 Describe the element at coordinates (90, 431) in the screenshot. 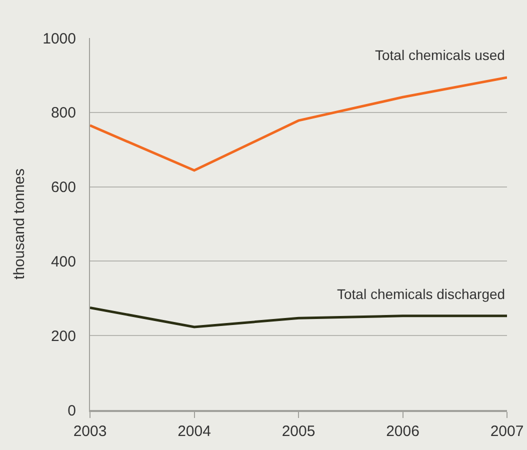

I see `x-tick-label: 2003` at that location.